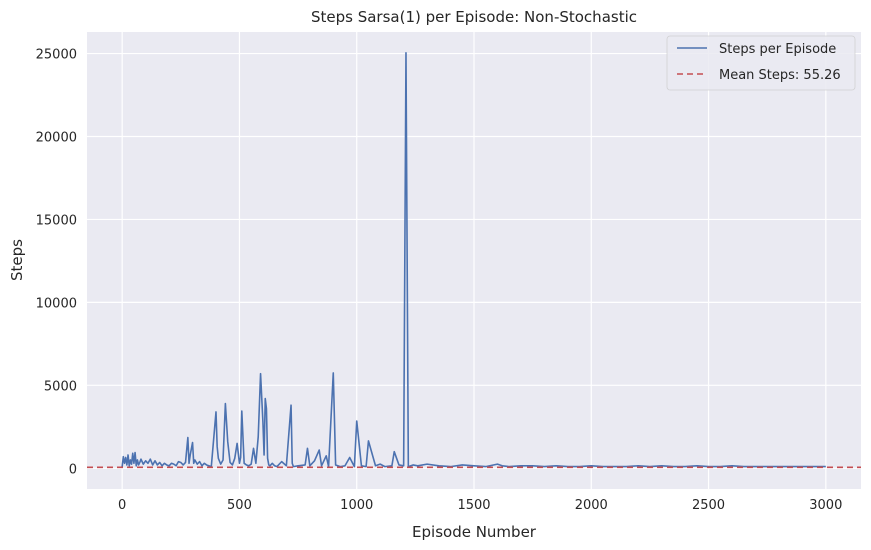 Image resolution: width=871 pixels, height=550 pixels. I want to click on legend: Steps per Episode Mean Steps: 55.26, so click(761, 63).